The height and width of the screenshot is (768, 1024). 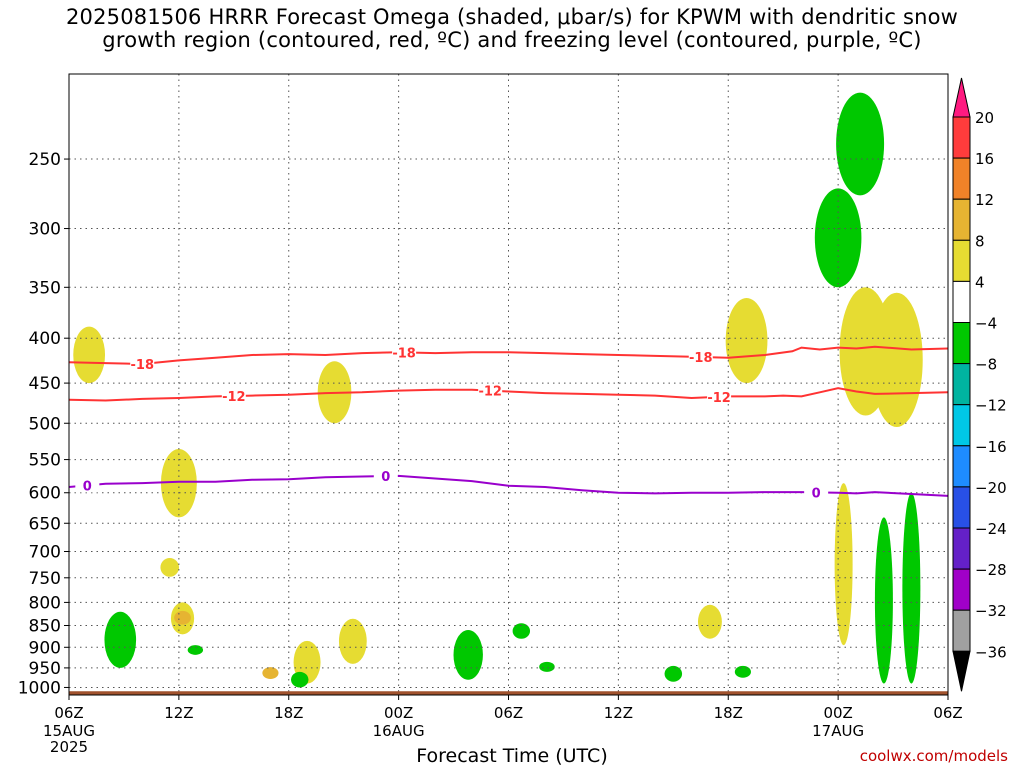 I want to click on y-tick-label: 600, so click(x=45, y=494).